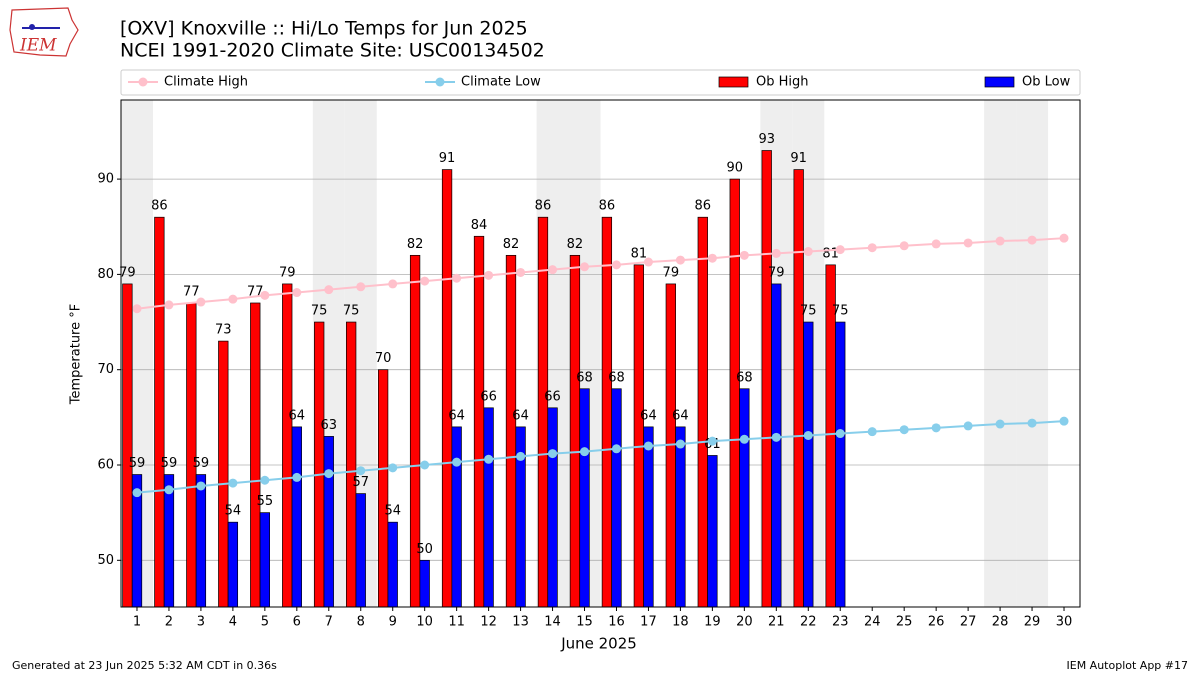 The width and height of the screenshot is (1200, 675). Describe the element at coordinates (639, 253) in the screenshot. I see `bar-value-label: 81` at that location.